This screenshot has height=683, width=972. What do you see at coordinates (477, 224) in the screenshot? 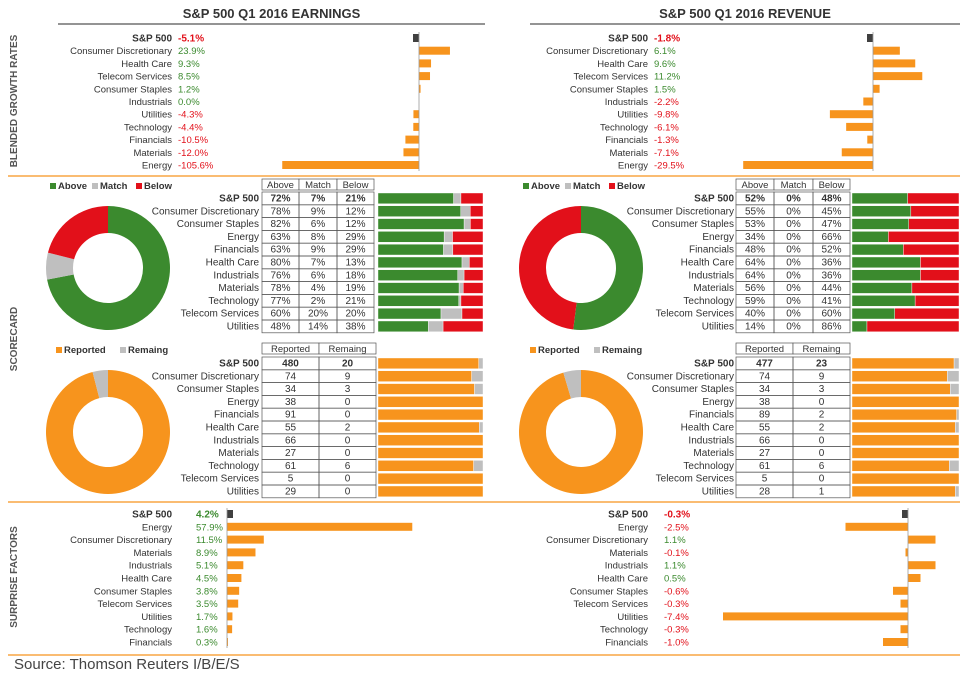
I see `bar-consumer-staples-below` at bounding box center [477, 224].